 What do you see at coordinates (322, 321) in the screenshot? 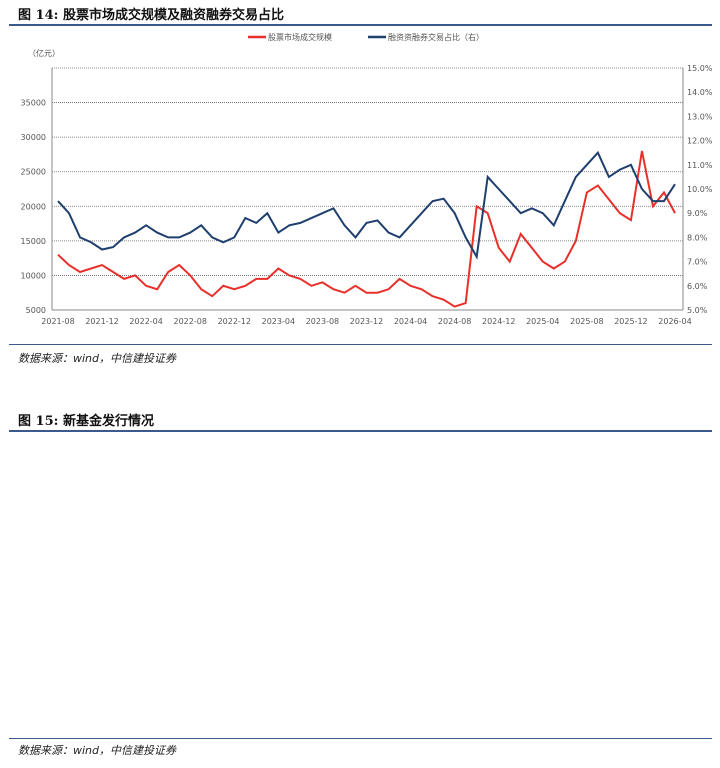
I see `x-tick-label: 2023-08` at bounding box center [322, 321].